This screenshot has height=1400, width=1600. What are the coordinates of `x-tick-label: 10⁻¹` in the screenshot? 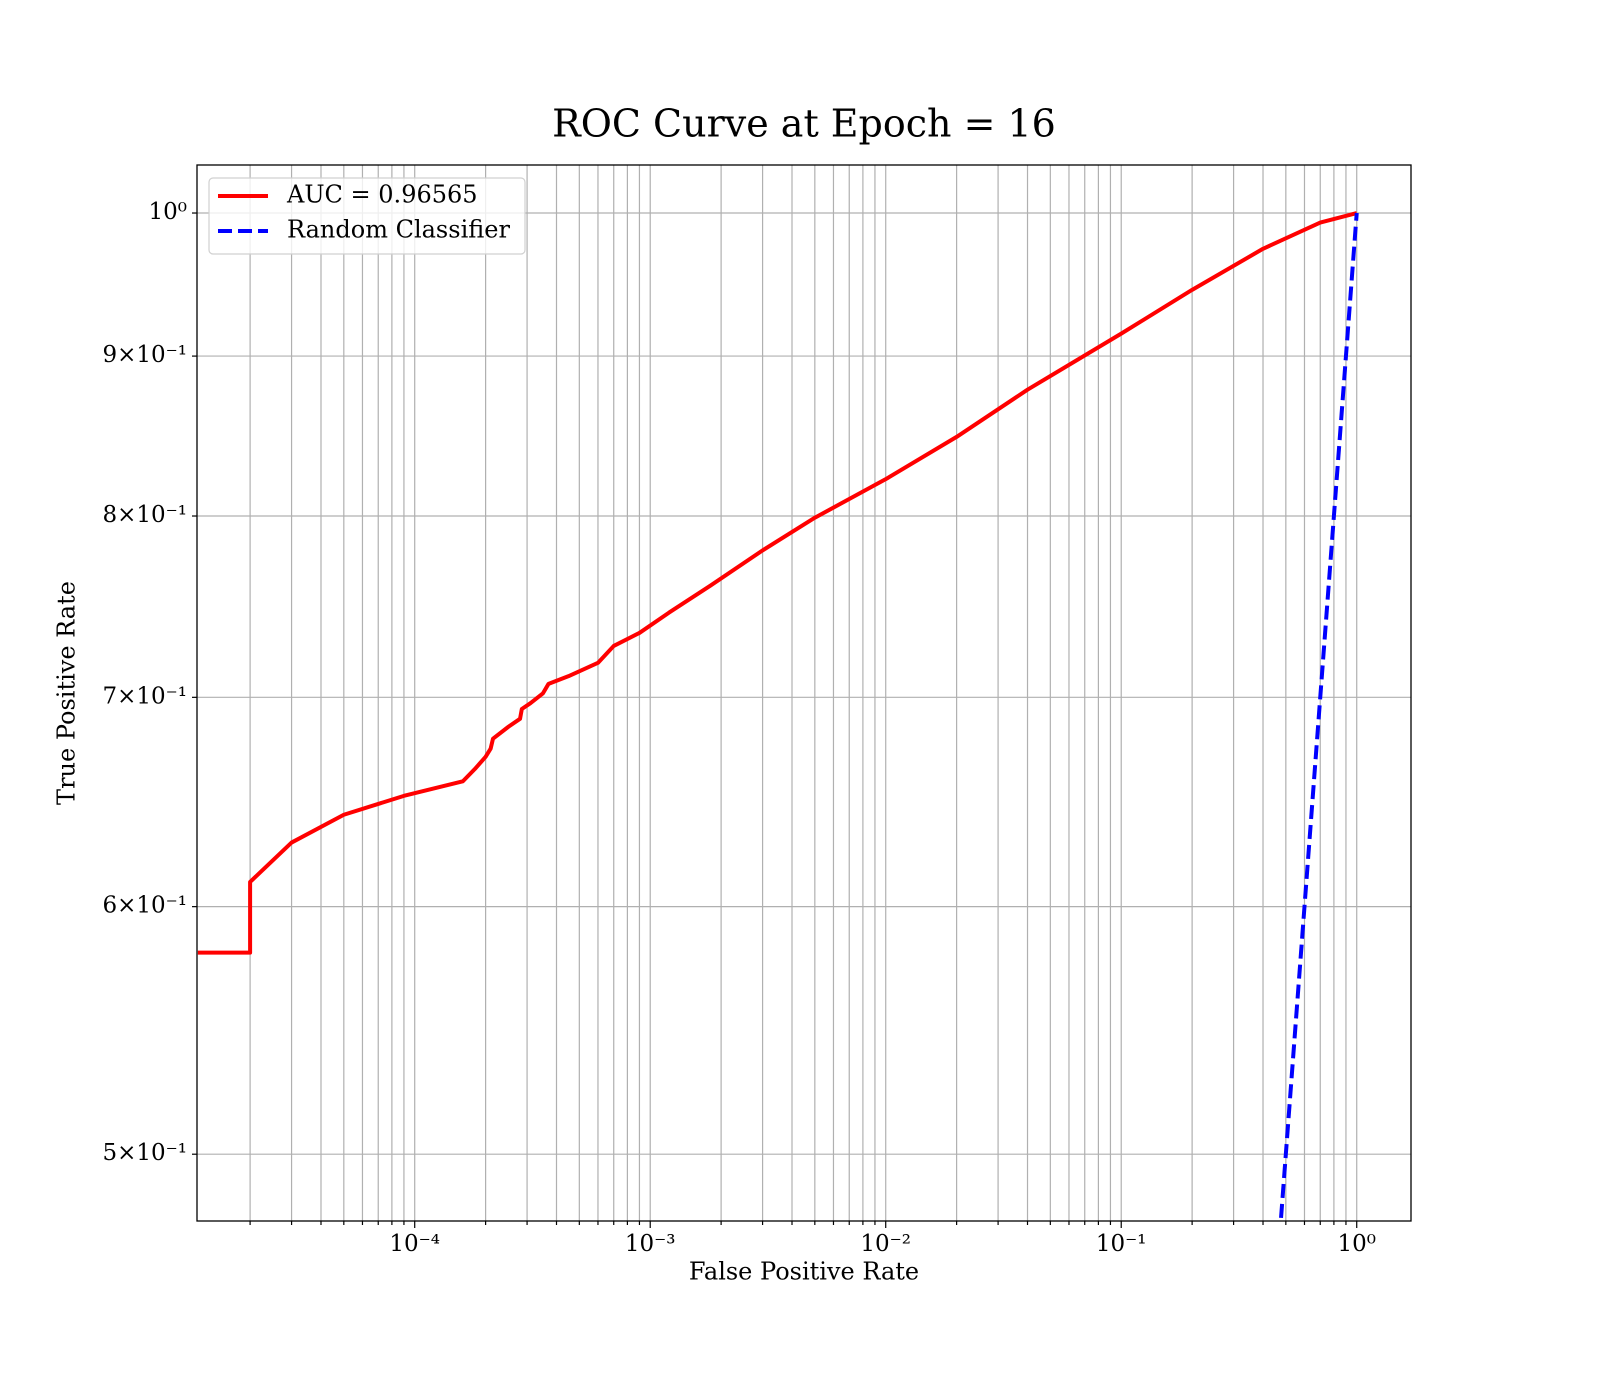 It's located at (1121, 1244).